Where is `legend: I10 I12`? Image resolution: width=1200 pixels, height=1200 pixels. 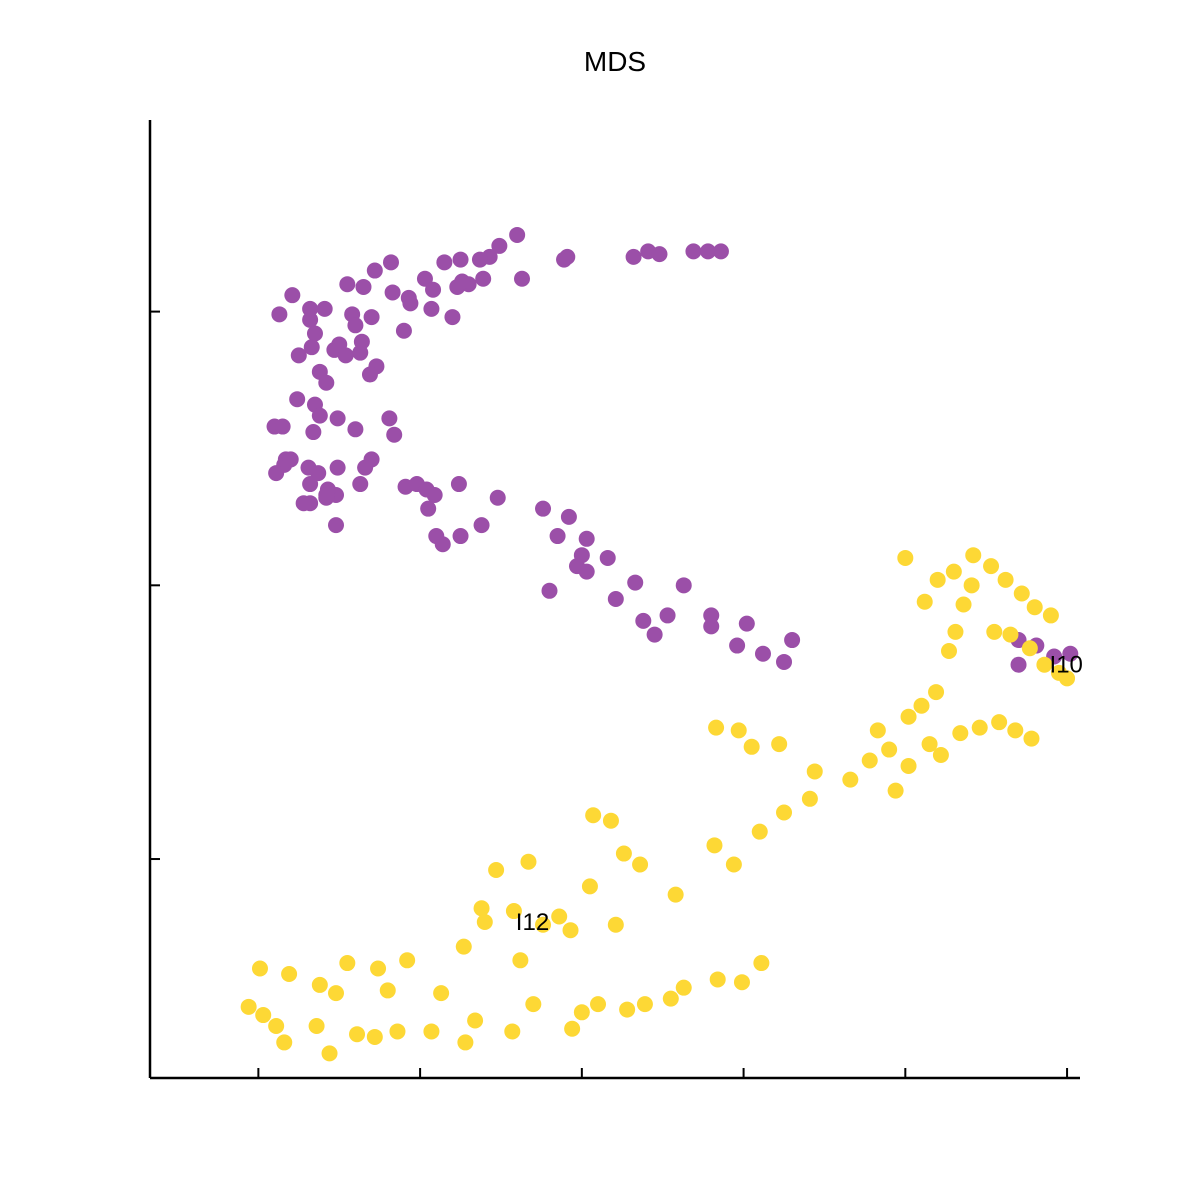
legend: I10 I12 is located at coordinates (799, 794).